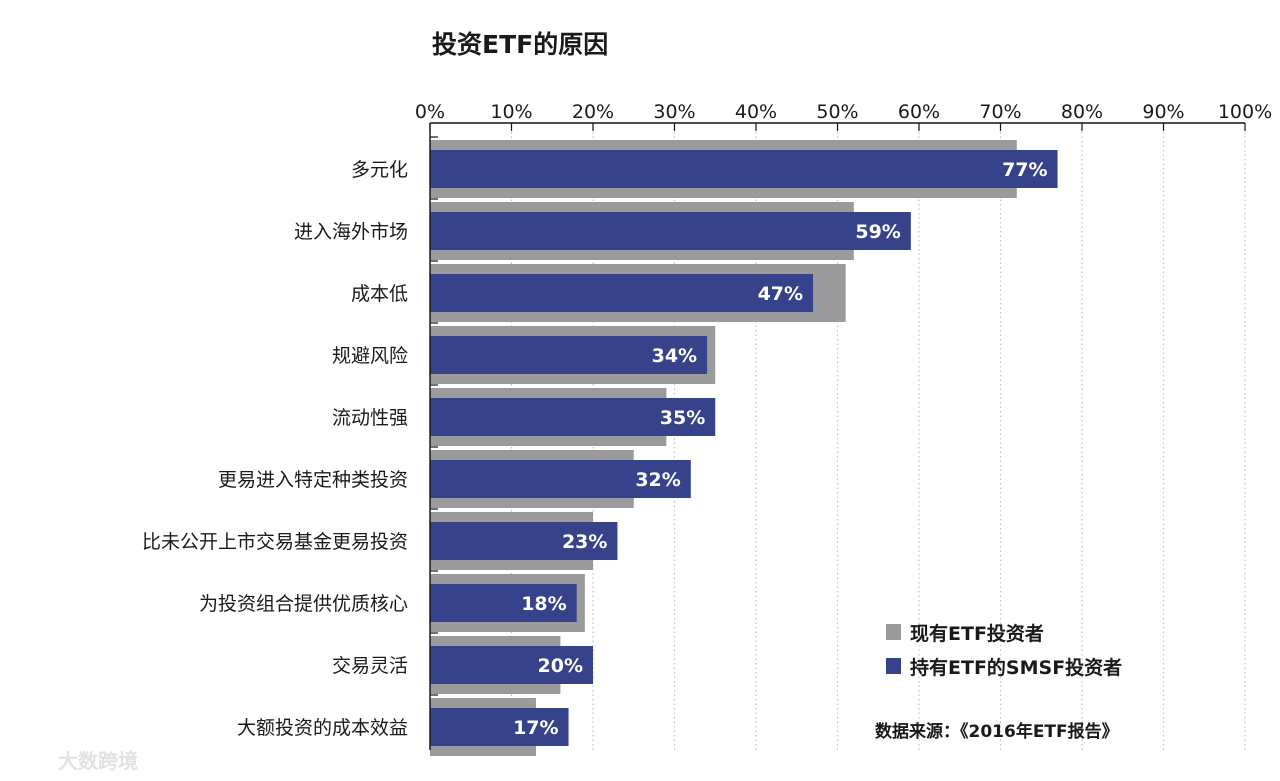 The width and height of the screenshot is (1280, 781). I want to click on data-label: 23%, so click(584, 542).